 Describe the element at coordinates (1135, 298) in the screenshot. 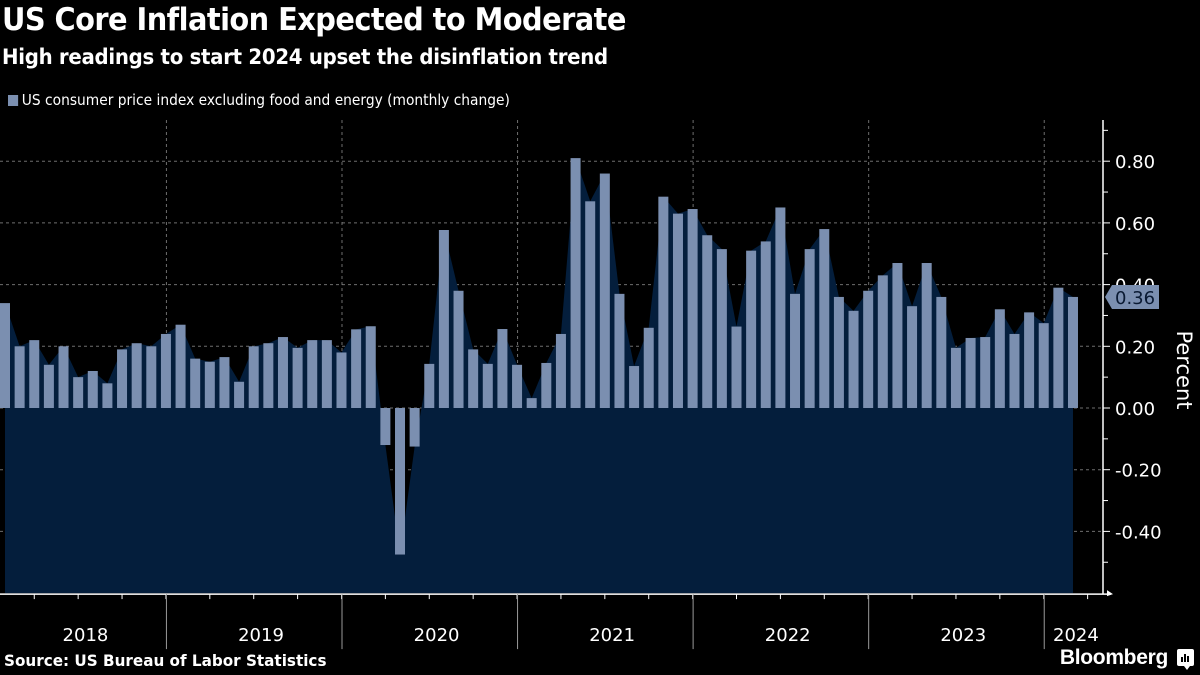

I see `last-value-label: 0.36` at that location.